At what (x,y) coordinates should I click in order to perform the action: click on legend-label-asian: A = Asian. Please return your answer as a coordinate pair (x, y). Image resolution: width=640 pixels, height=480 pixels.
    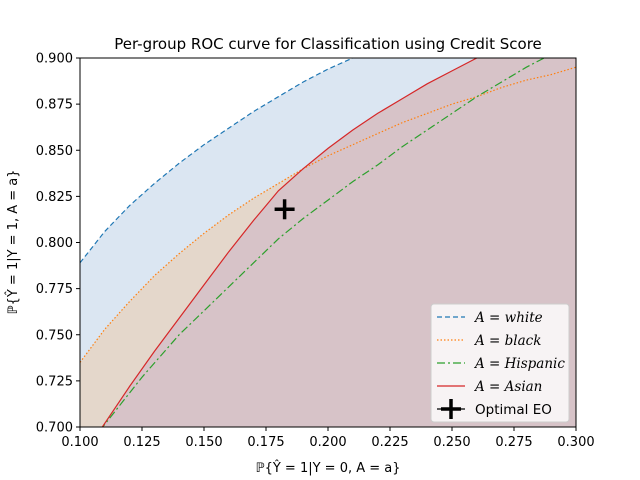
    Looking at the image, I should click on (507, 387).